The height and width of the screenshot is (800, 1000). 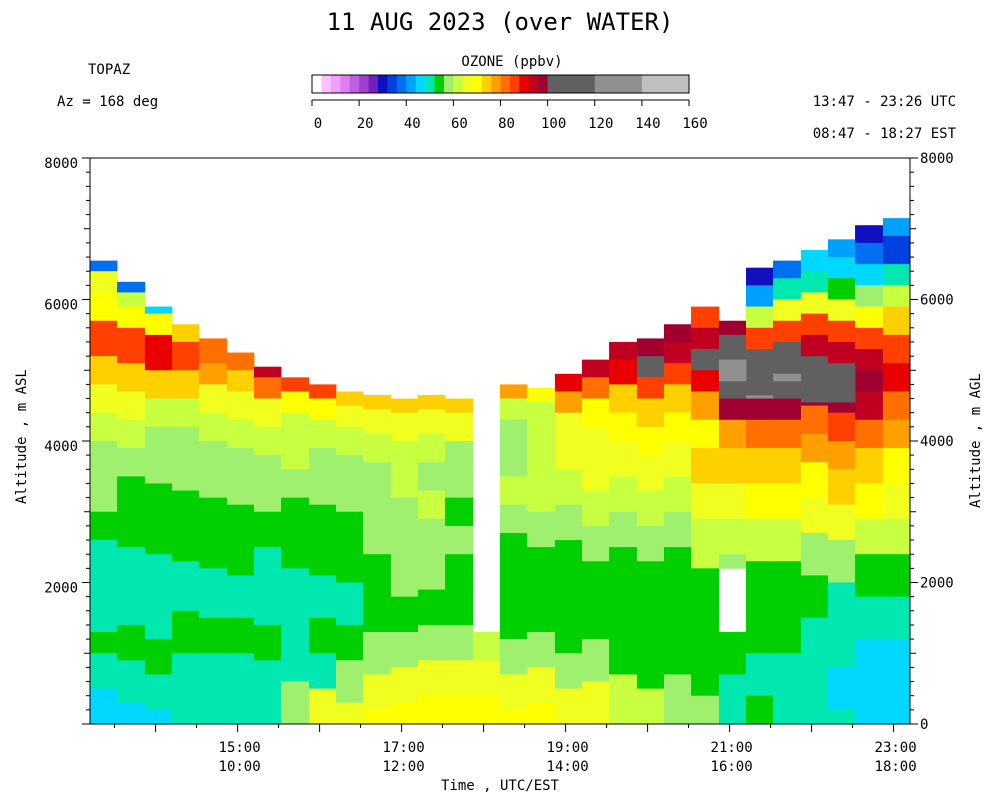 What do you see at coordinates (512, 62) in the screenshot?
I see `colorbar-title: OZONE (ppbv)` at bounding box center [512, 62].